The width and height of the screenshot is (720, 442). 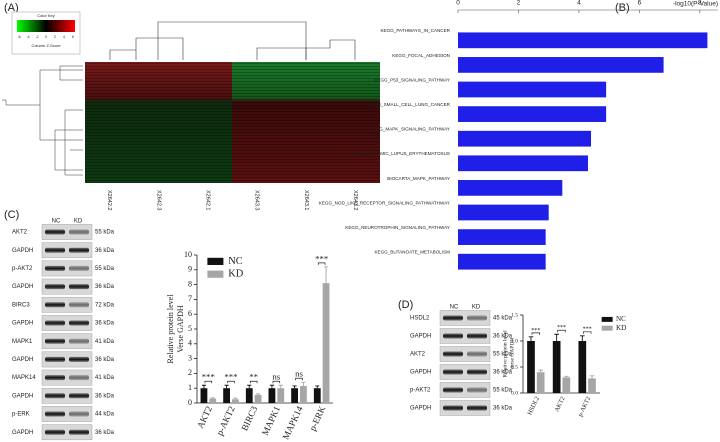 What do you see at coordinates (46, 15) in the screenshot?
I see `key-title: Color Key` at bounding box center [46, 15].